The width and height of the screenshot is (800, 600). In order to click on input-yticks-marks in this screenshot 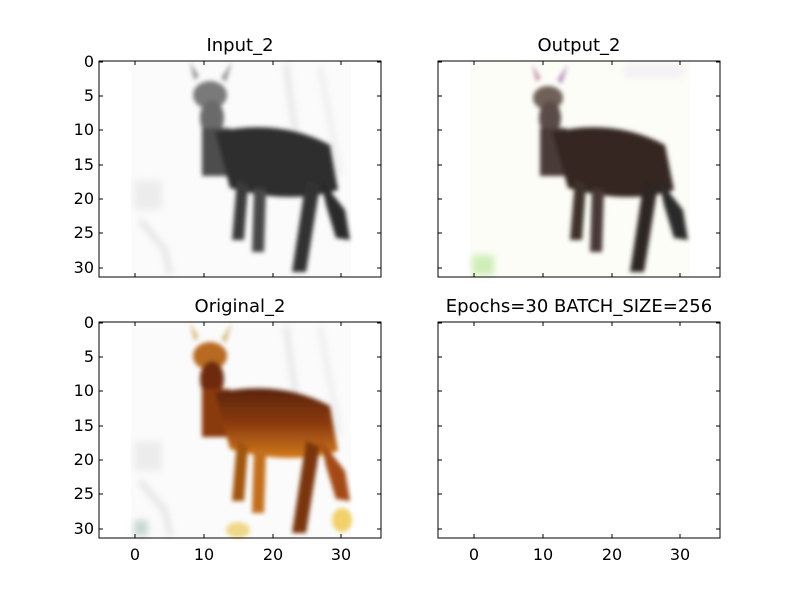, I will do `click(240, 169)`.